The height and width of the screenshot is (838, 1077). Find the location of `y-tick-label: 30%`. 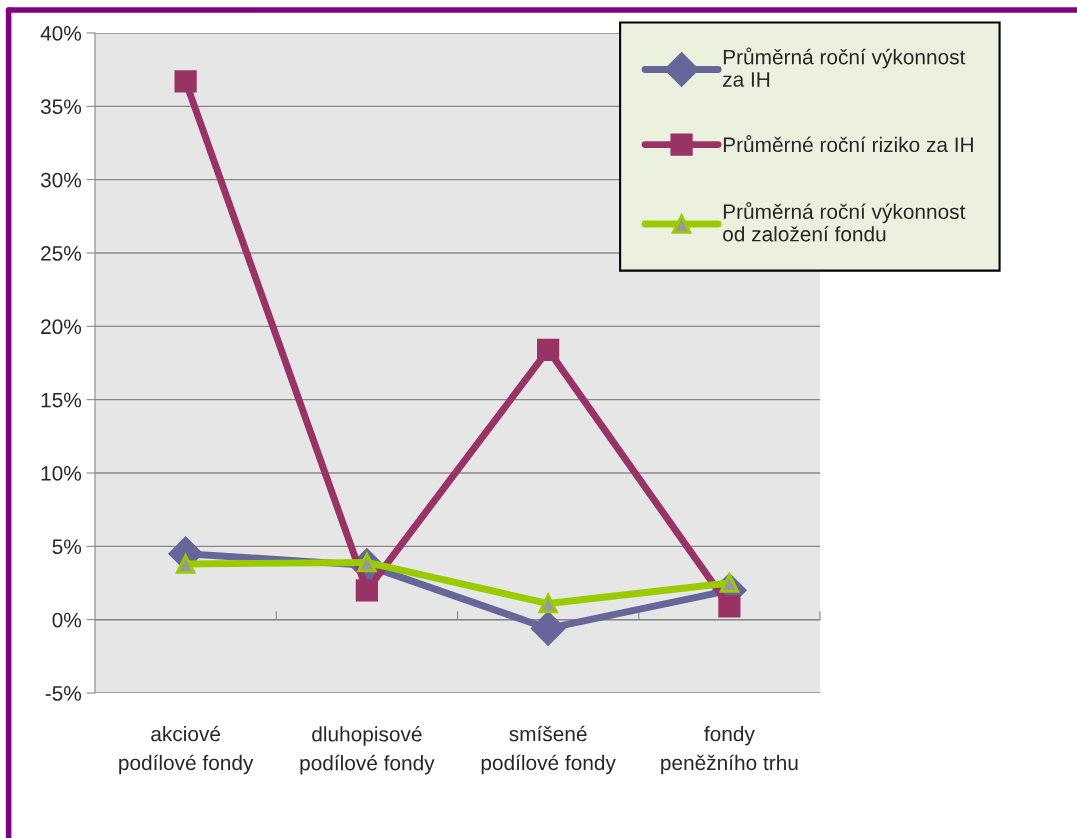

y-tick-label: 30% is located at coordinates (61, 180).